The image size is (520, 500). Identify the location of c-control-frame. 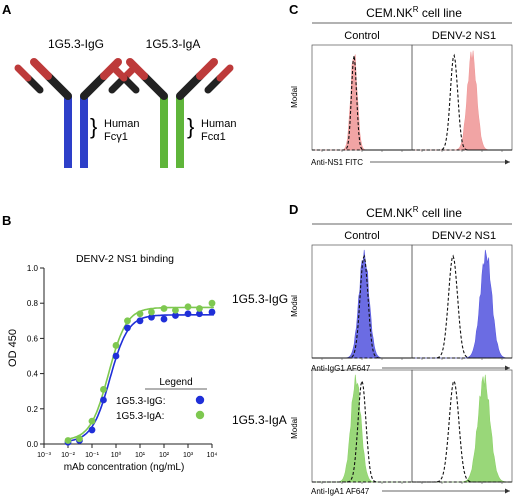
(362, 97).